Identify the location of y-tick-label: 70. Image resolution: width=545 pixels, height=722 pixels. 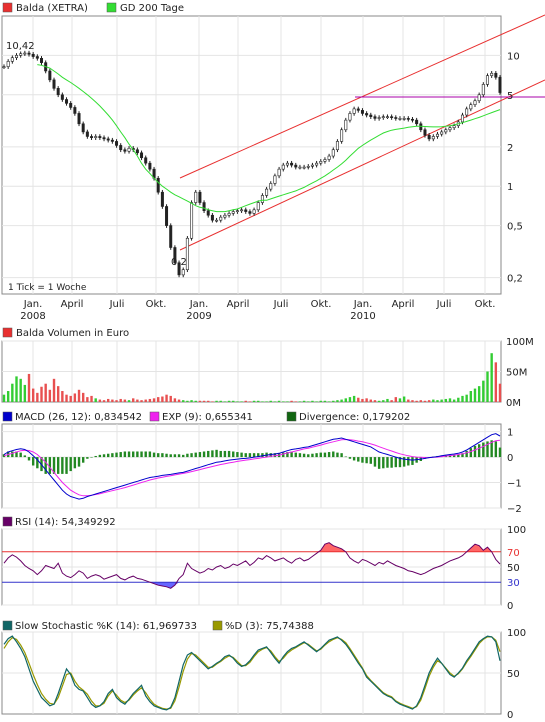
(513, 553).